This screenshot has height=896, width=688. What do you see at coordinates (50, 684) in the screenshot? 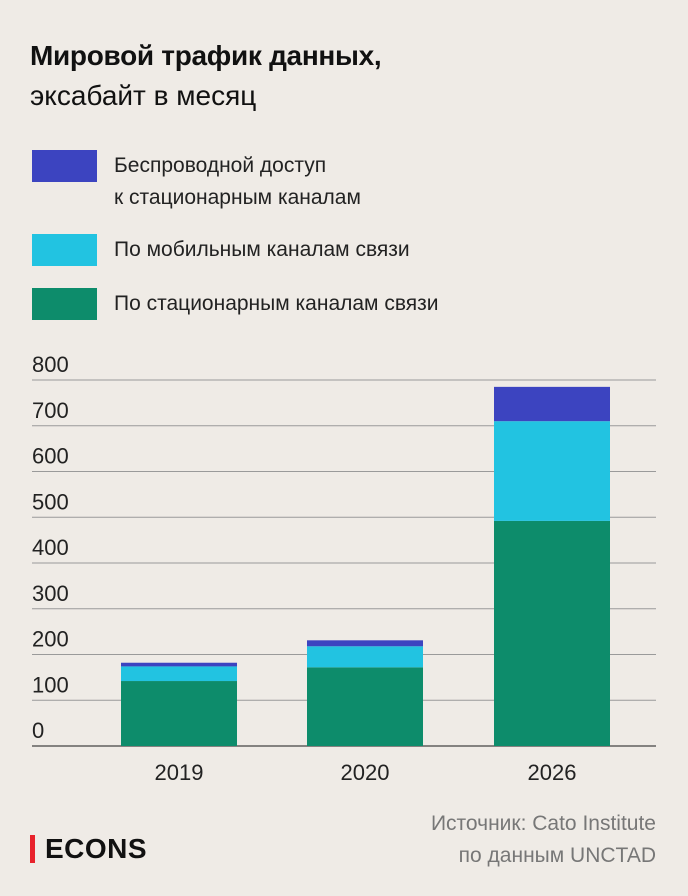
I see `y-tick-label-100: 100` at bounding box center [50, 684].